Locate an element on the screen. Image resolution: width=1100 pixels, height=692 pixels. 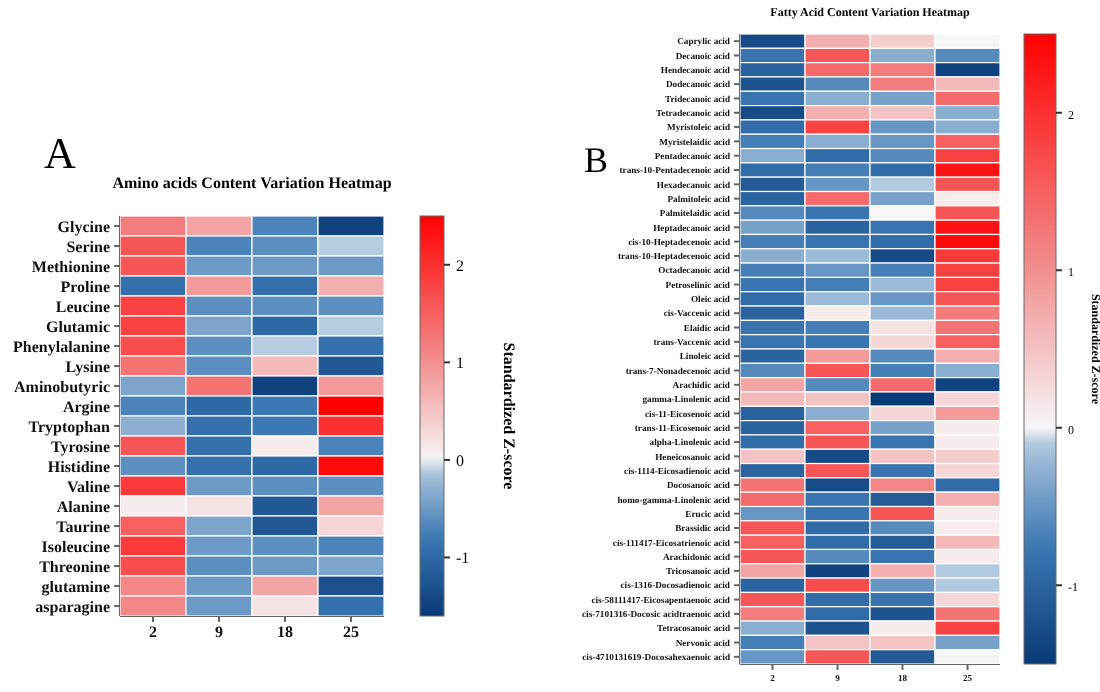
color-bar-label: -1 is located at coordinates (463, 558).